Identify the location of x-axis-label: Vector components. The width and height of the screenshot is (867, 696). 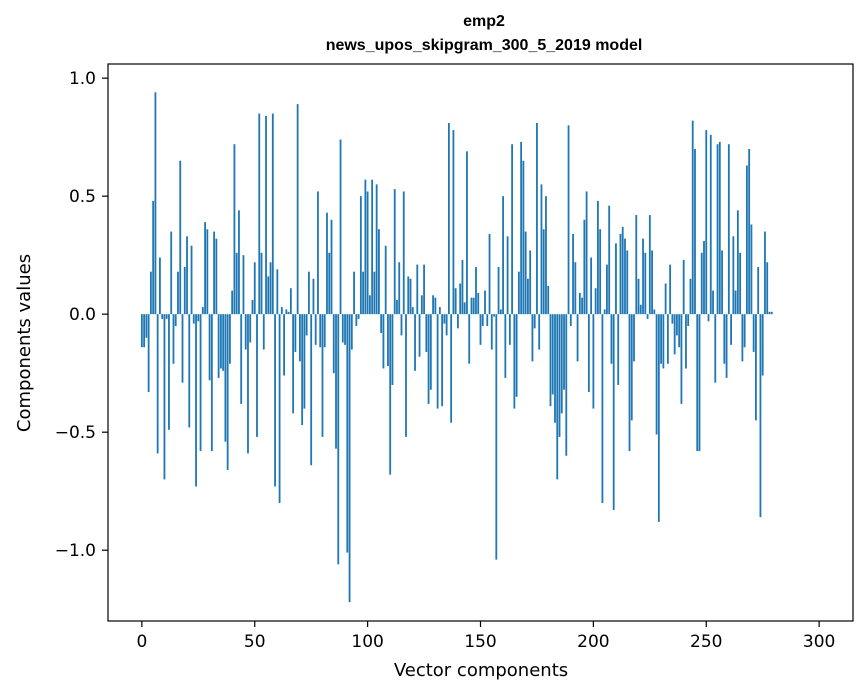
(481, 670).